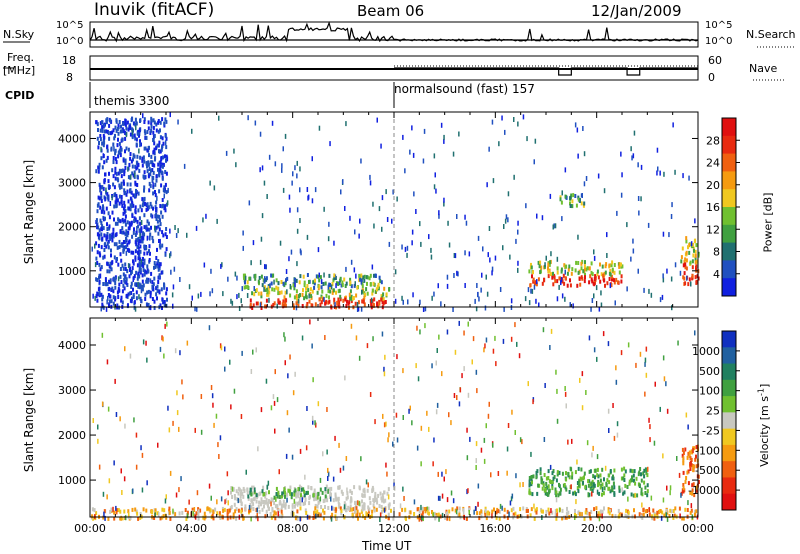 The height and width of the screenshot is (554, 800). Describe the element at coordinates (394, 34) in the screenshot. I see `nsky-frame` at that location.